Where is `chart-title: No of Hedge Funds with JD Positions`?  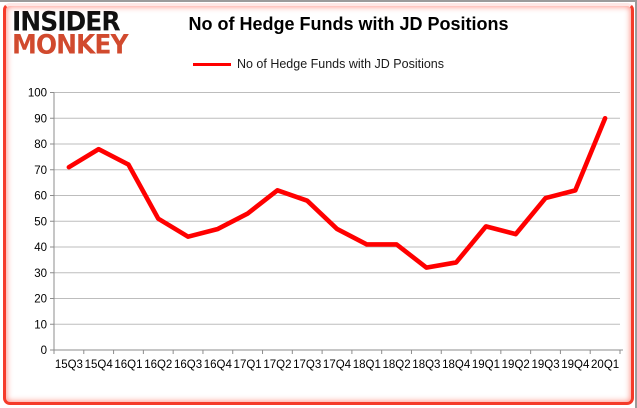 chart-title: No of Hedge Funds with JD Positions is located at coordinates (348, 24).